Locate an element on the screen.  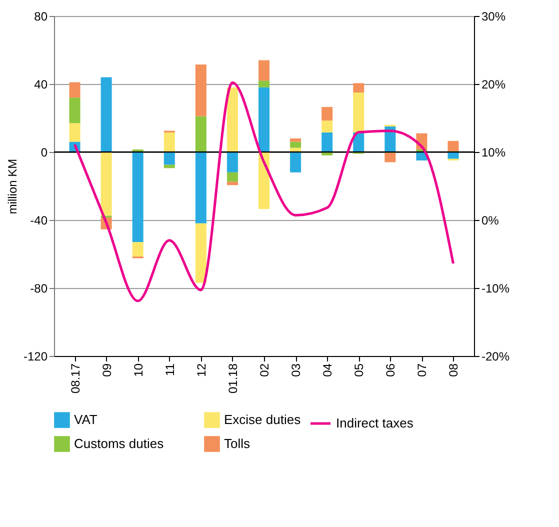
x-tick-label: 05 is located at coordinates (359, 370).